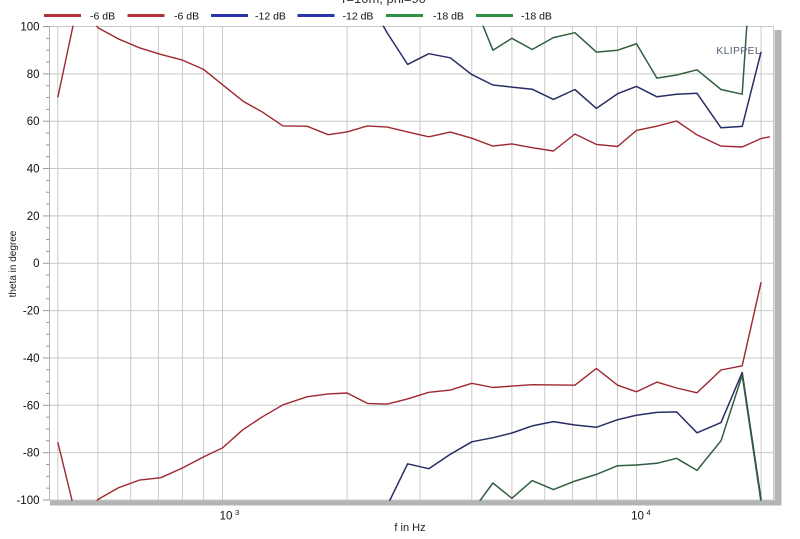  I want to click on svg-text: -100, so click(27, 501).